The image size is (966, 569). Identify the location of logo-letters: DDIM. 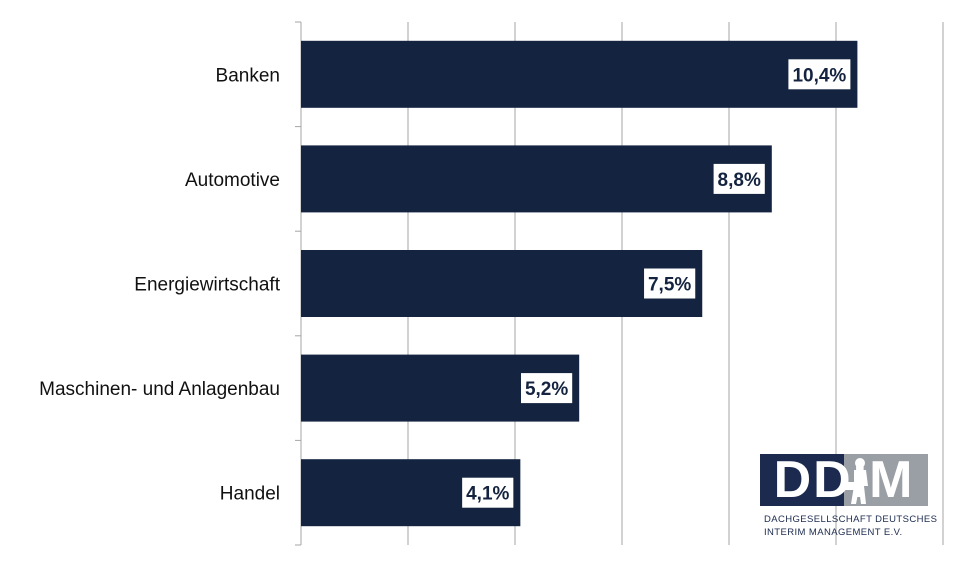
(844, 480).